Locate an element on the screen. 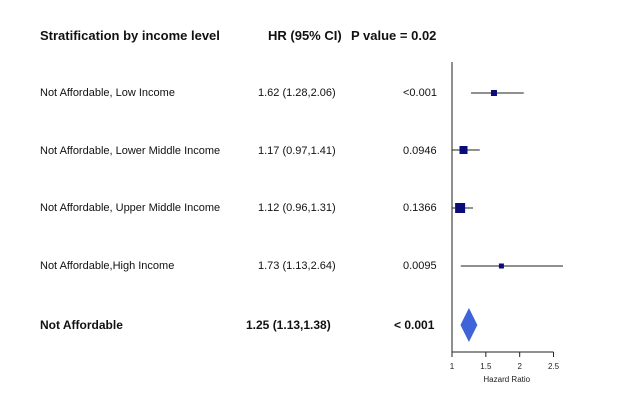 This screenshot has width=640, height=416. row-hr-value: 1.62 (1.28,2.06) is located at coordinates (297, 93).